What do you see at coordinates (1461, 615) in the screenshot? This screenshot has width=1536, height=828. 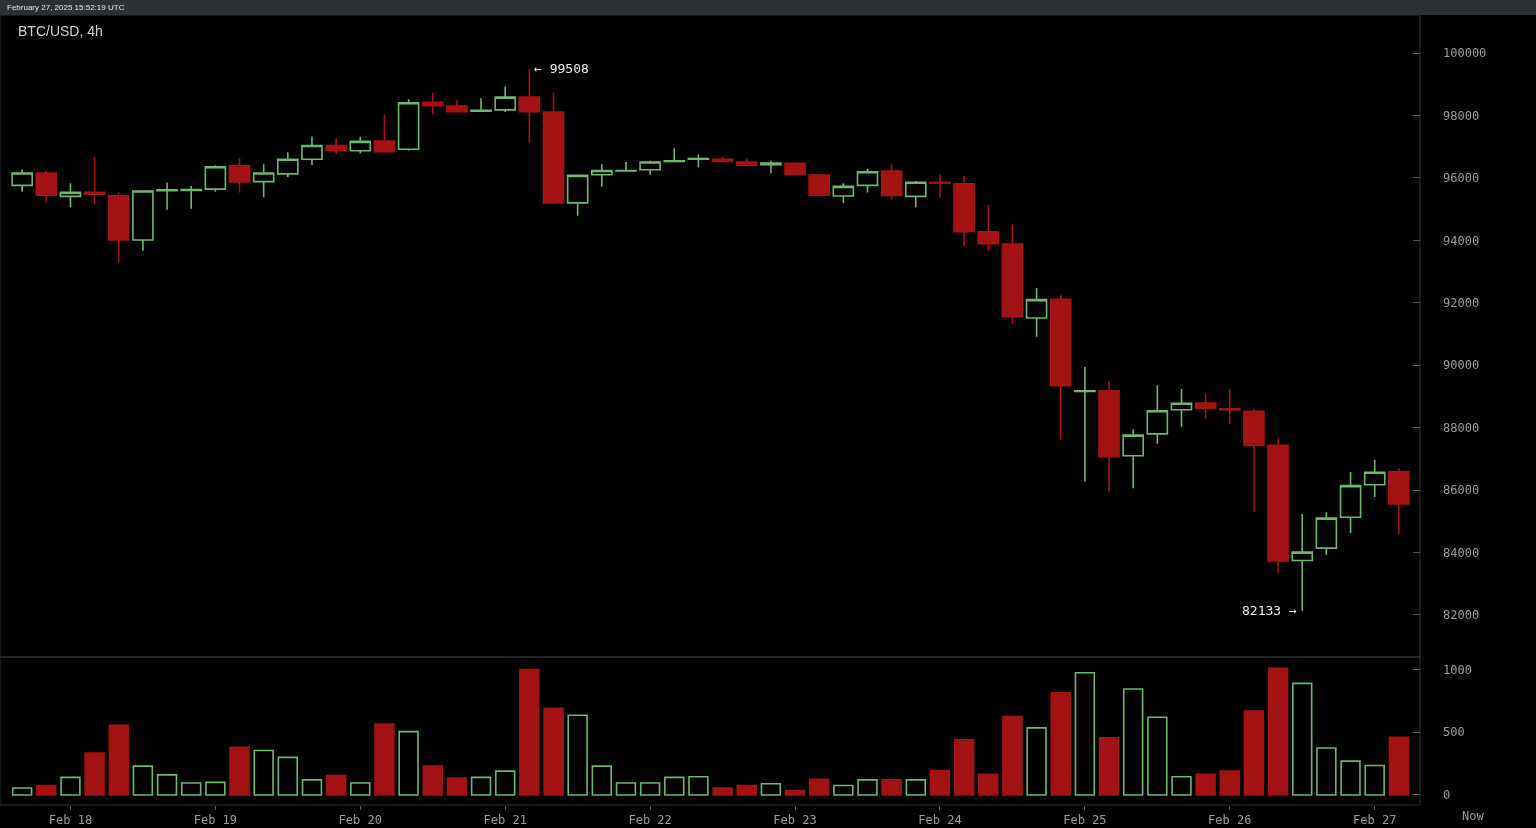 I see `y-tick-label: 82000` at bounding box center [1461, 615].